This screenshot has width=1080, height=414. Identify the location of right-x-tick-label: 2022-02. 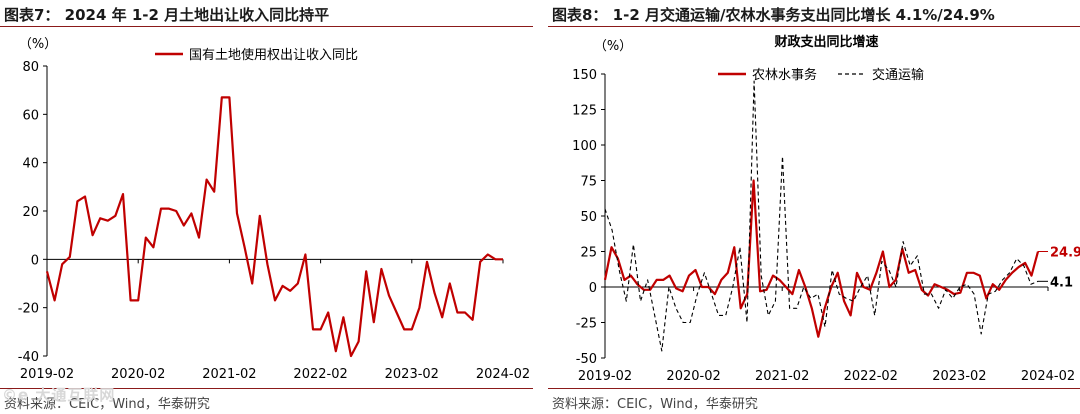
(871, 376).